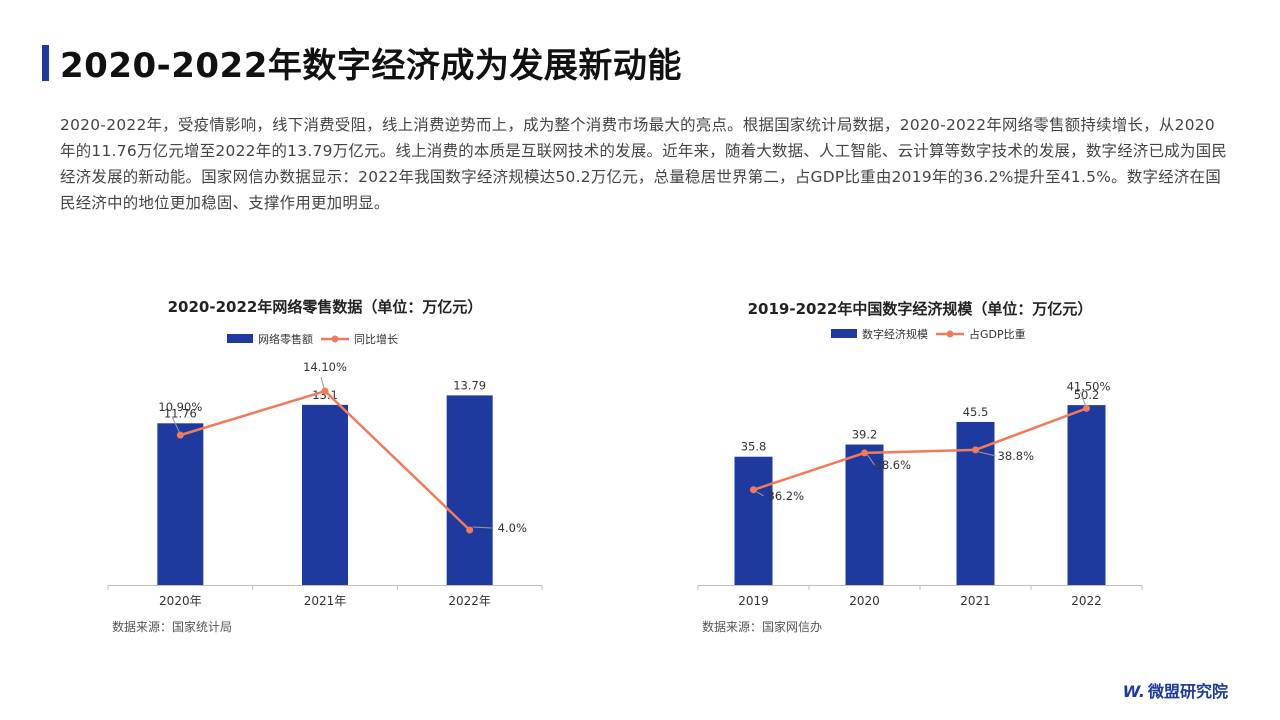 The width and height of the screenshot is (1280, 720). What do you see at coordinates (1087, 395) in the screenshot?
I see `bar-value-label: 50.2` at bounding box center [1087, 395].